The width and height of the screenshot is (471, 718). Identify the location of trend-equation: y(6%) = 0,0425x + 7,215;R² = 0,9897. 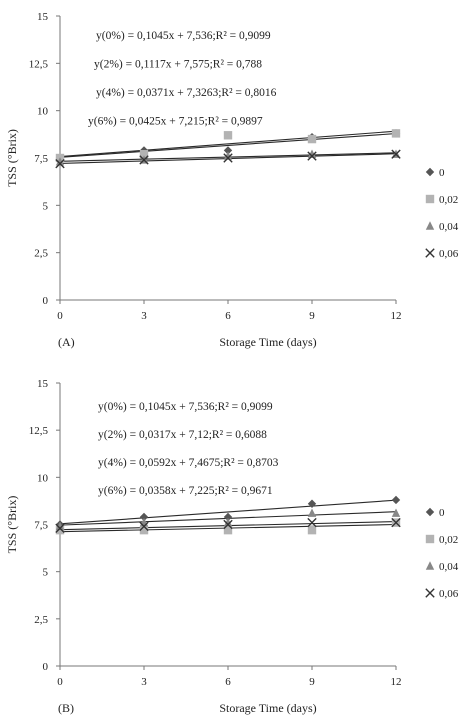
(175, 122).